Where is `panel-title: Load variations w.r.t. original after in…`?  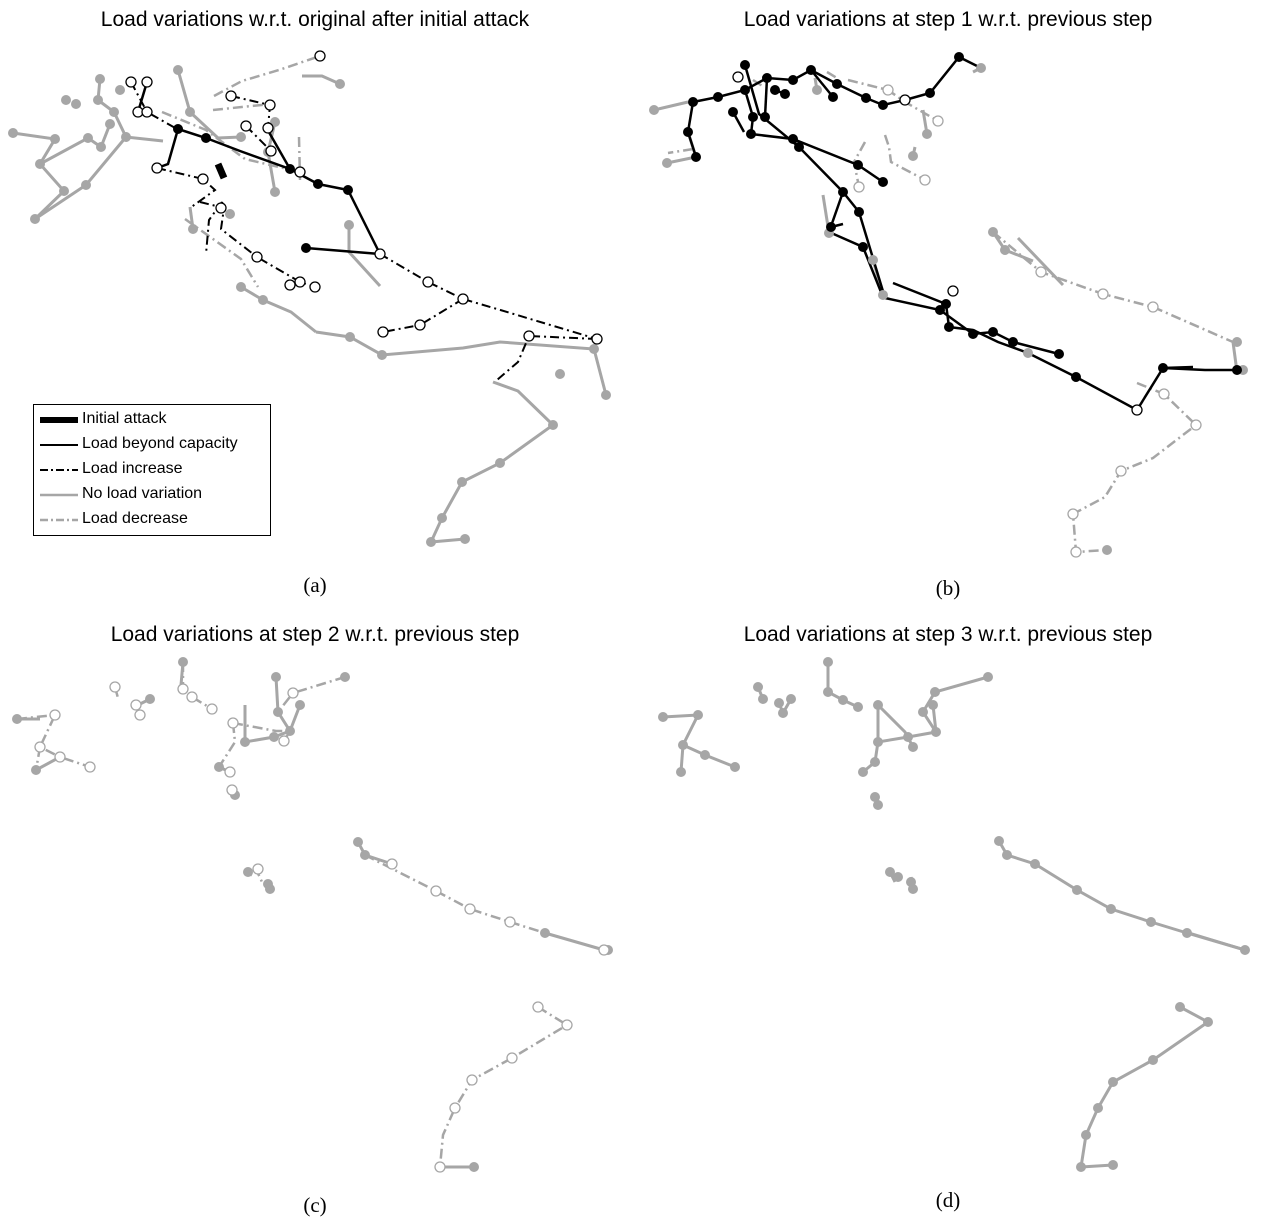 panel-title: Load variations w.r.t. original after in… is located at coordinates (315, 19).